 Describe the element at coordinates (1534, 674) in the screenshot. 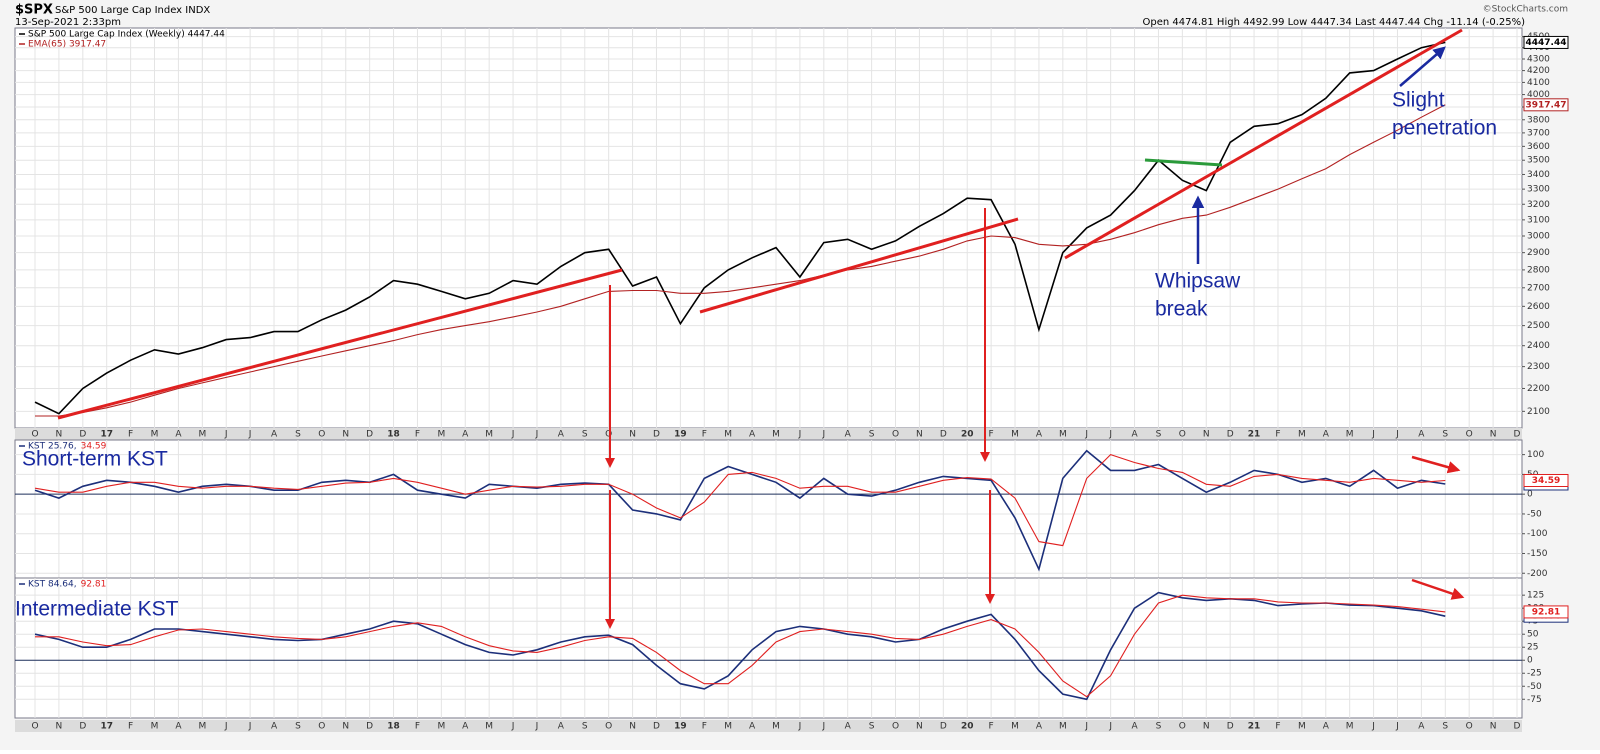

I see `y-tick-label: -25` at that location.